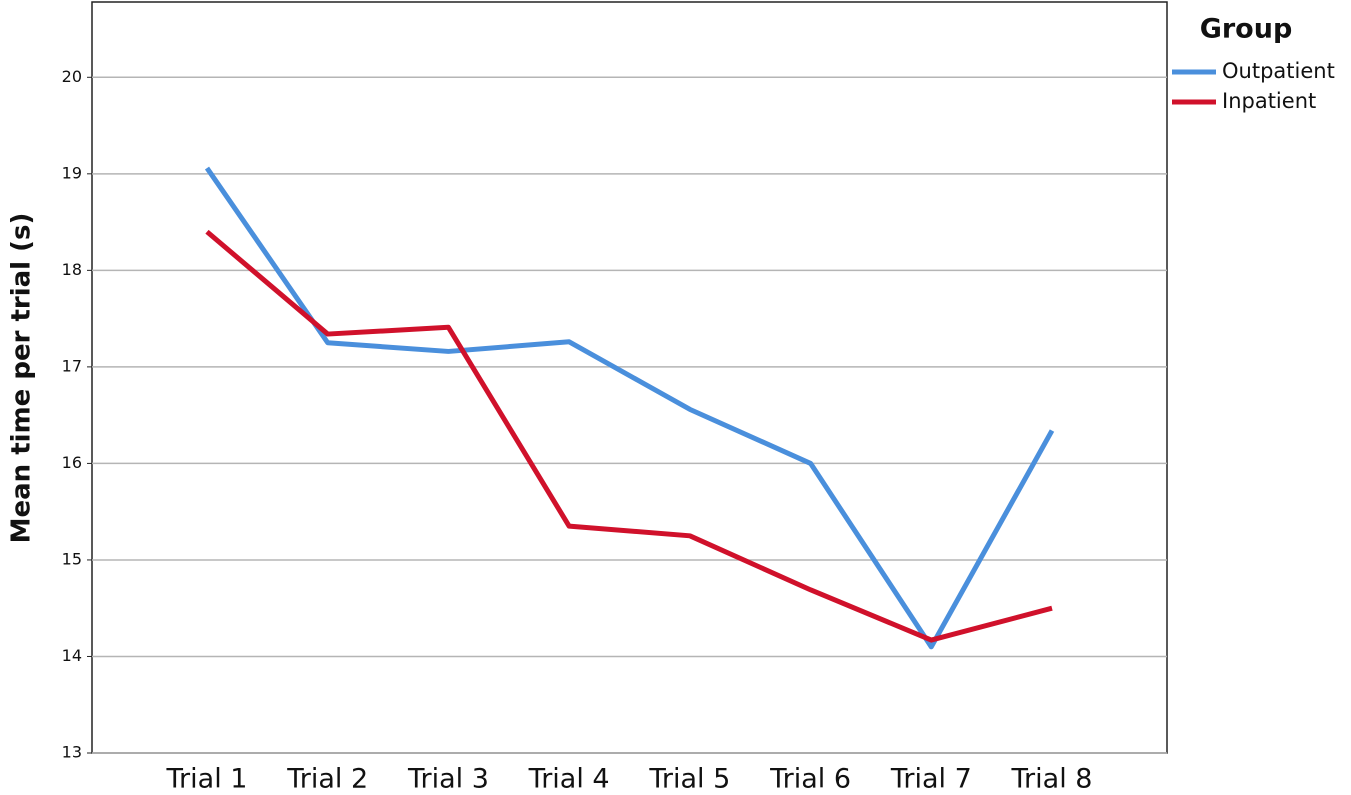 This screenshot has width=1351, height=795. I want to click on y-tick-label: 16, so click(72, 462).